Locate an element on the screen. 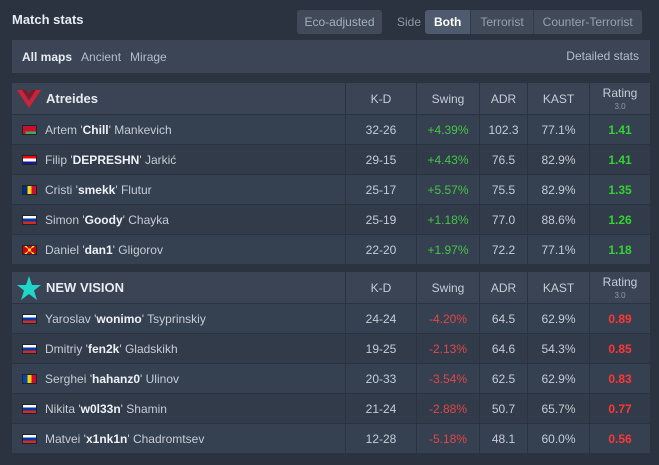 The width and height of the screenshot is (659, 465). adr-cell: 75.5 is located at coordinates (503, 190).